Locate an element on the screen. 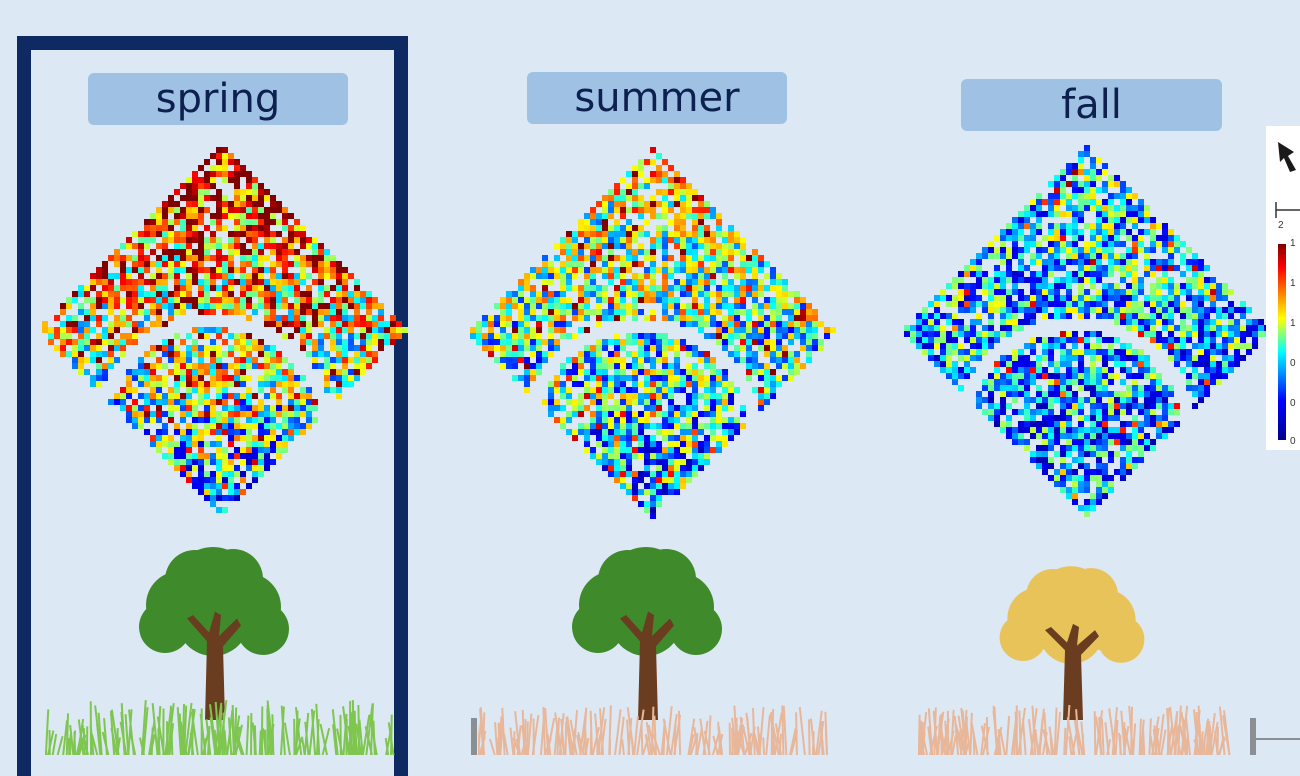 The height and width of the screenshot is (776, 1300). spring-heatmap is located at coordinates (220, 327).